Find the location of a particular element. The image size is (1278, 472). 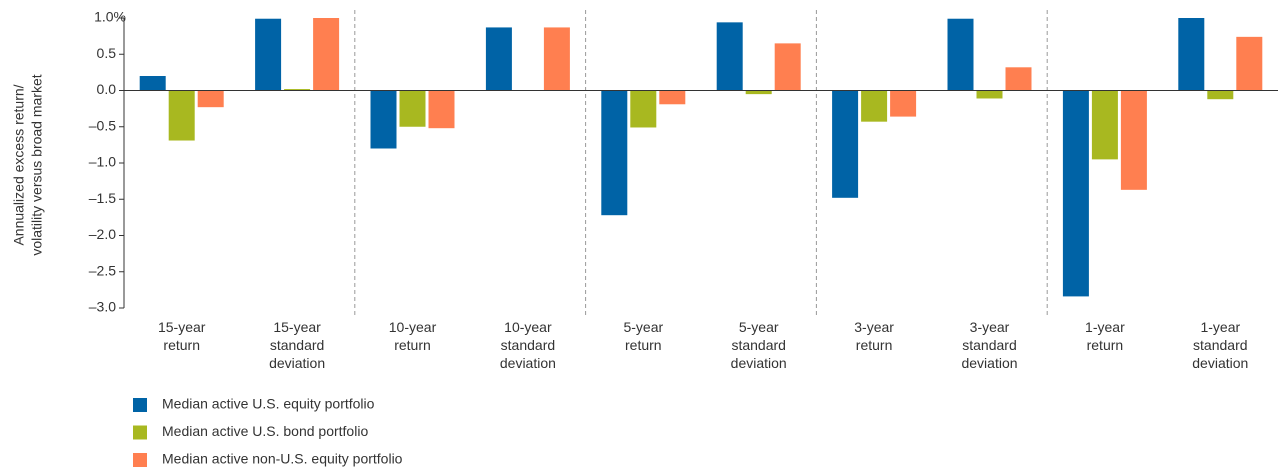

x-tick-label: 5-year standard deviation is located at coordinates (759, 345).